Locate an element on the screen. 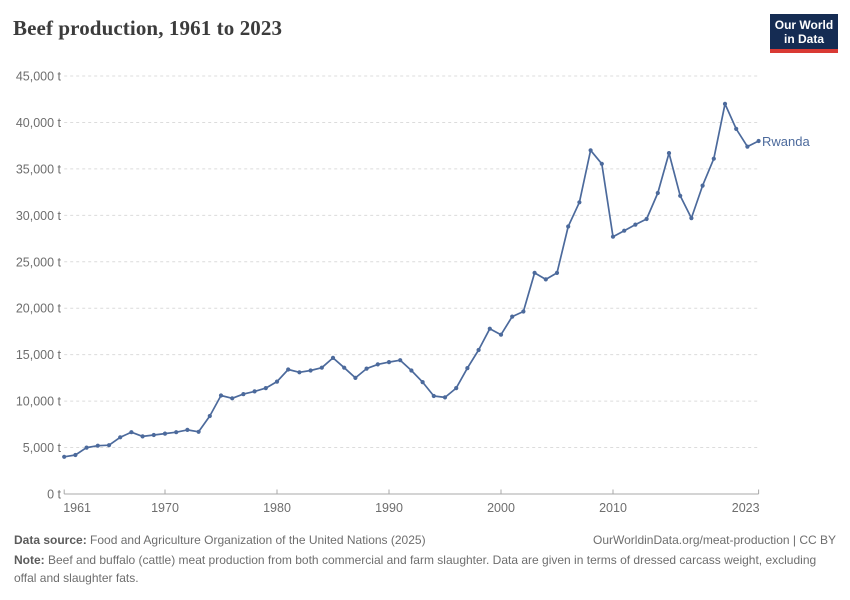 The image size is (850, 600). x-axis-tick-label: 2010 is located at coordinates (613, 508).